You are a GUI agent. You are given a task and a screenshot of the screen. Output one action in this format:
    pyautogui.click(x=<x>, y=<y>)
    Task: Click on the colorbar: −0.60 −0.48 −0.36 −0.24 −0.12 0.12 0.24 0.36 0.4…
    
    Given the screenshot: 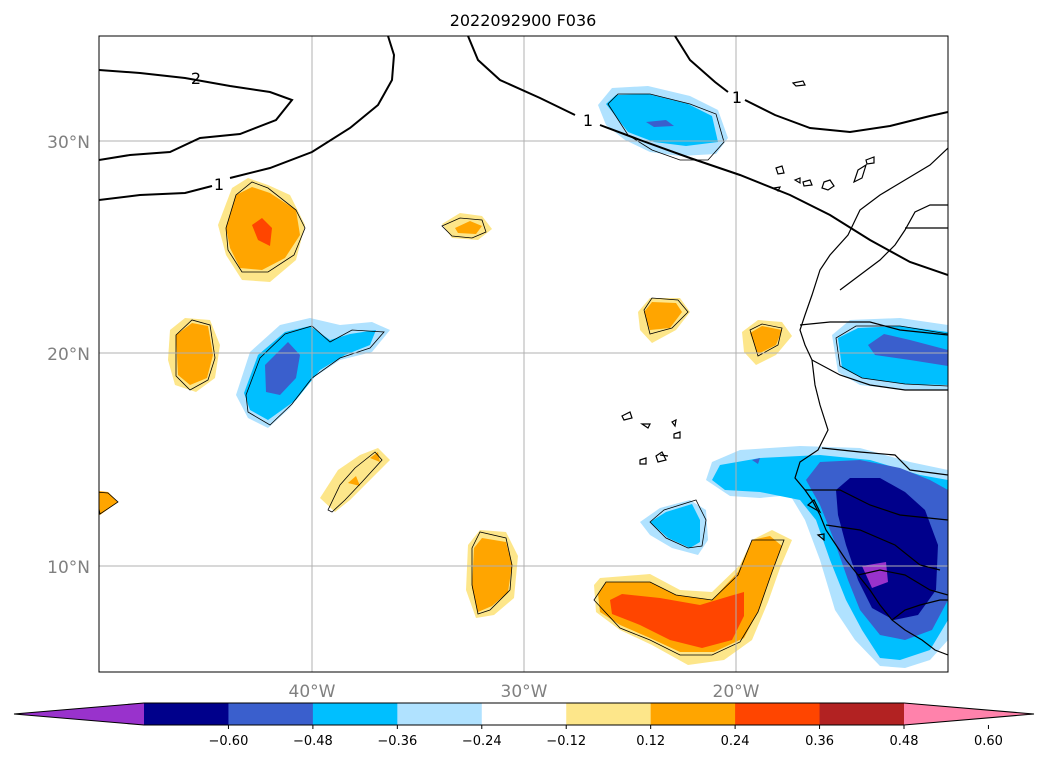 What is the action you would take?
    pyautogui.click(x=524, y=725)
    